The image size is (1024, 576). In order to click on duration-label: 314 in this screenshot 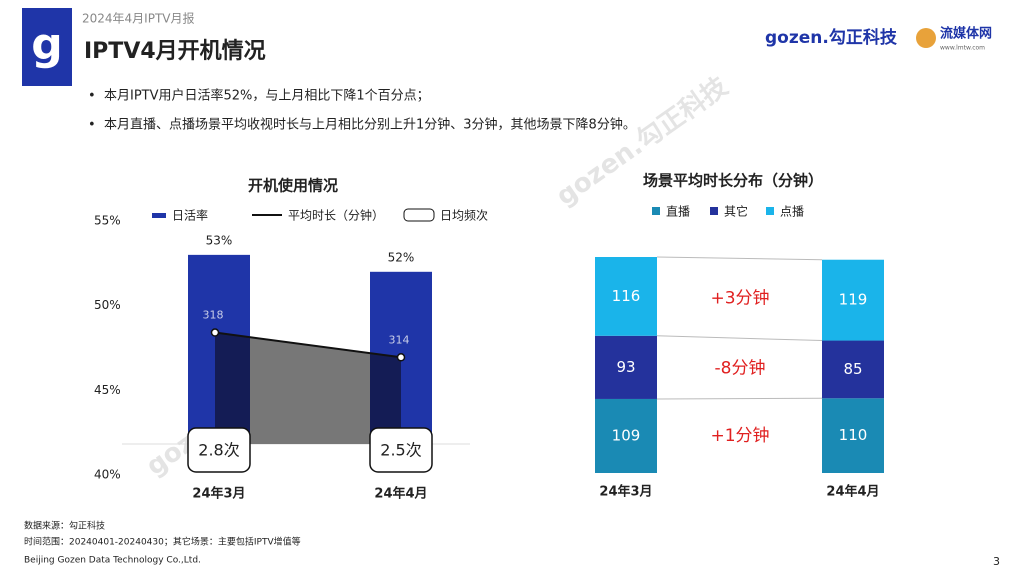, I will do `click(399, 339)`.